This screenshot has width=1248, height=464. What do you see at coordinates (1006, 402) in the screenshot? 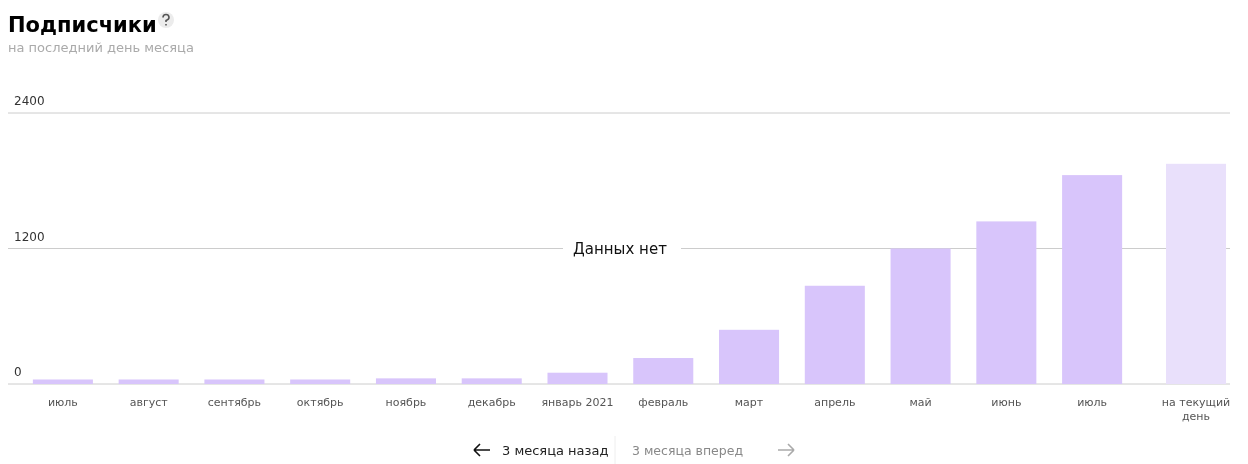
I see `x-tick-label: июнь` at bounding box center [1006, 402].